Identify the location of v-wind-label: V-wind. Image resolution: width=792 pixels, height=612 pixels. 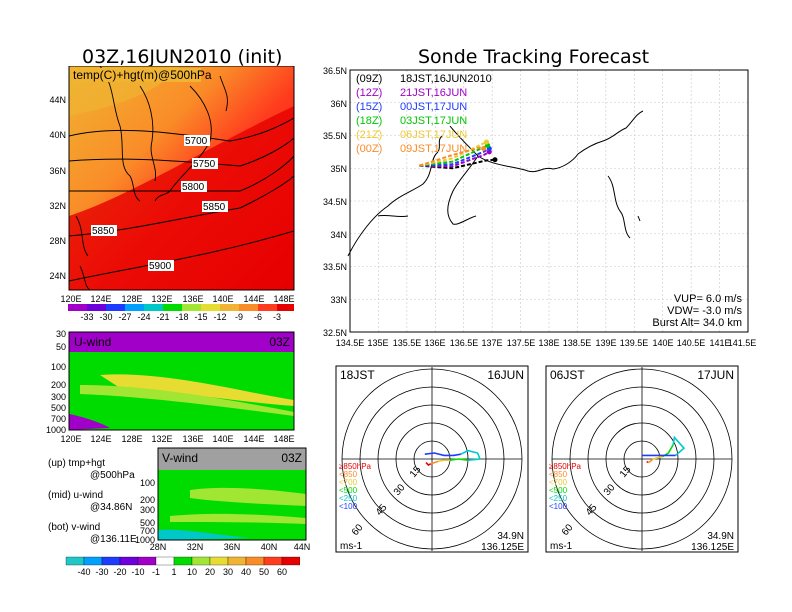
(180, 458).